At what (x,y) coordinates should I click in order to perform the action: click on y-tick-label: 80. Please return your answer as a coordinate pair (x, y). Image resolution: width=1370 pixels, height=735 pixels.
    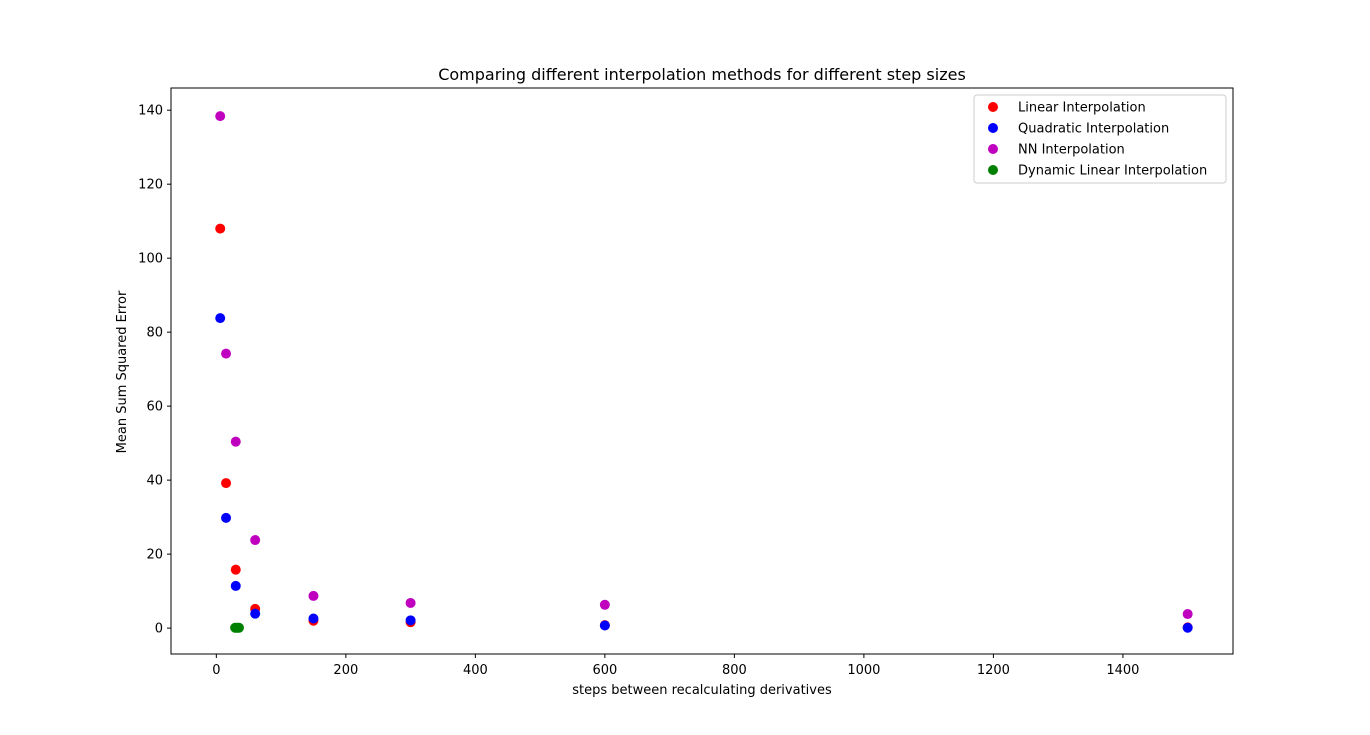
    Looking at the image, I should click on (154, 333).